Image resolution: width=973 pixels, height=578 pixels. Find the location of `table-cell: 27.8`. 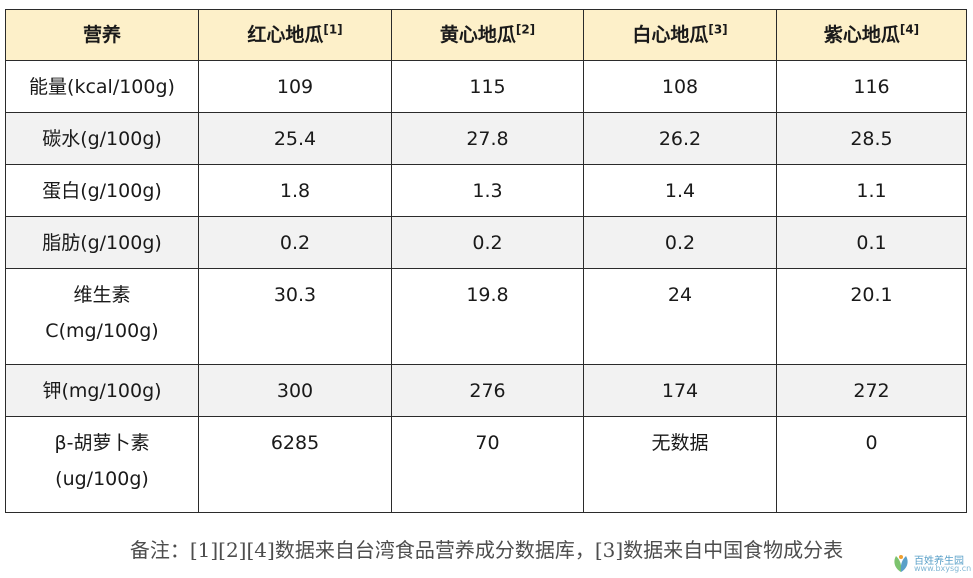

table-cell: 27.8 is located at coordinates (487, 138).